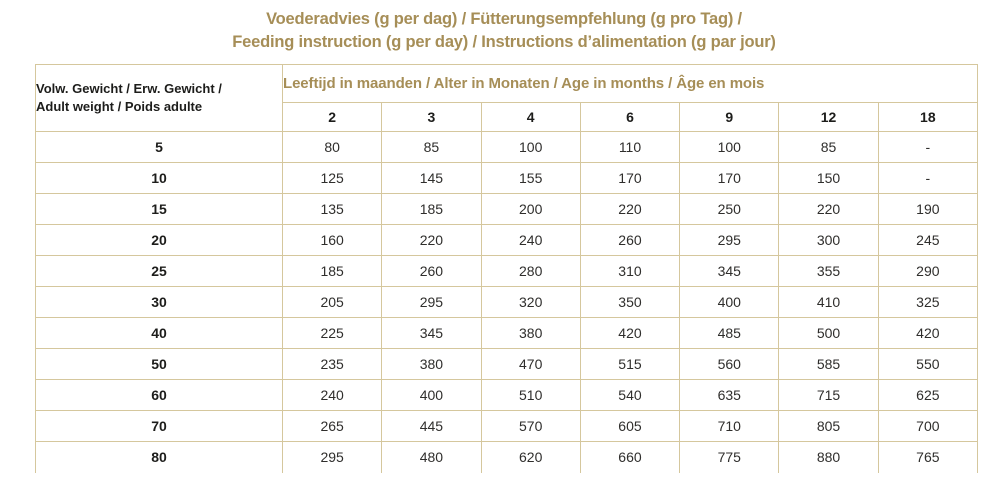 Image resolution: width=1008 pixels, height=480 pixels. Describe the element at coordinates (630, 457) in the screenshot. I see `feeding-amount-cell: 660` at that location.